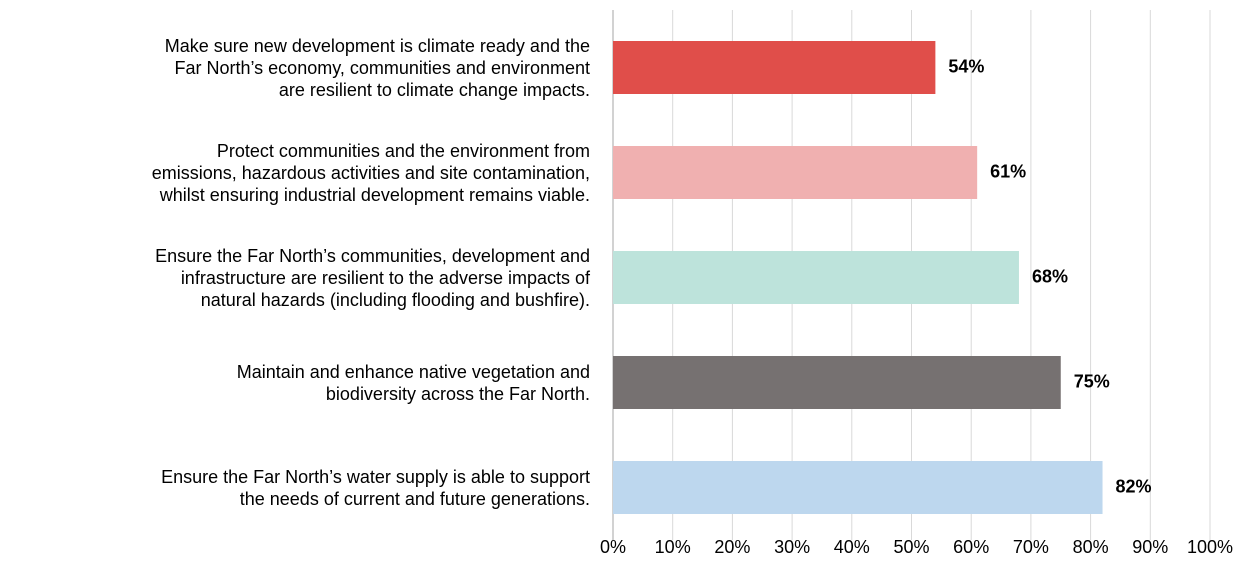 The width and height of the screenshot is (1242, 578). What do you see at coordinates (673, 547) in the screenshot?
I see `x-tick-label: 10%` at bounding box center [673, 547].